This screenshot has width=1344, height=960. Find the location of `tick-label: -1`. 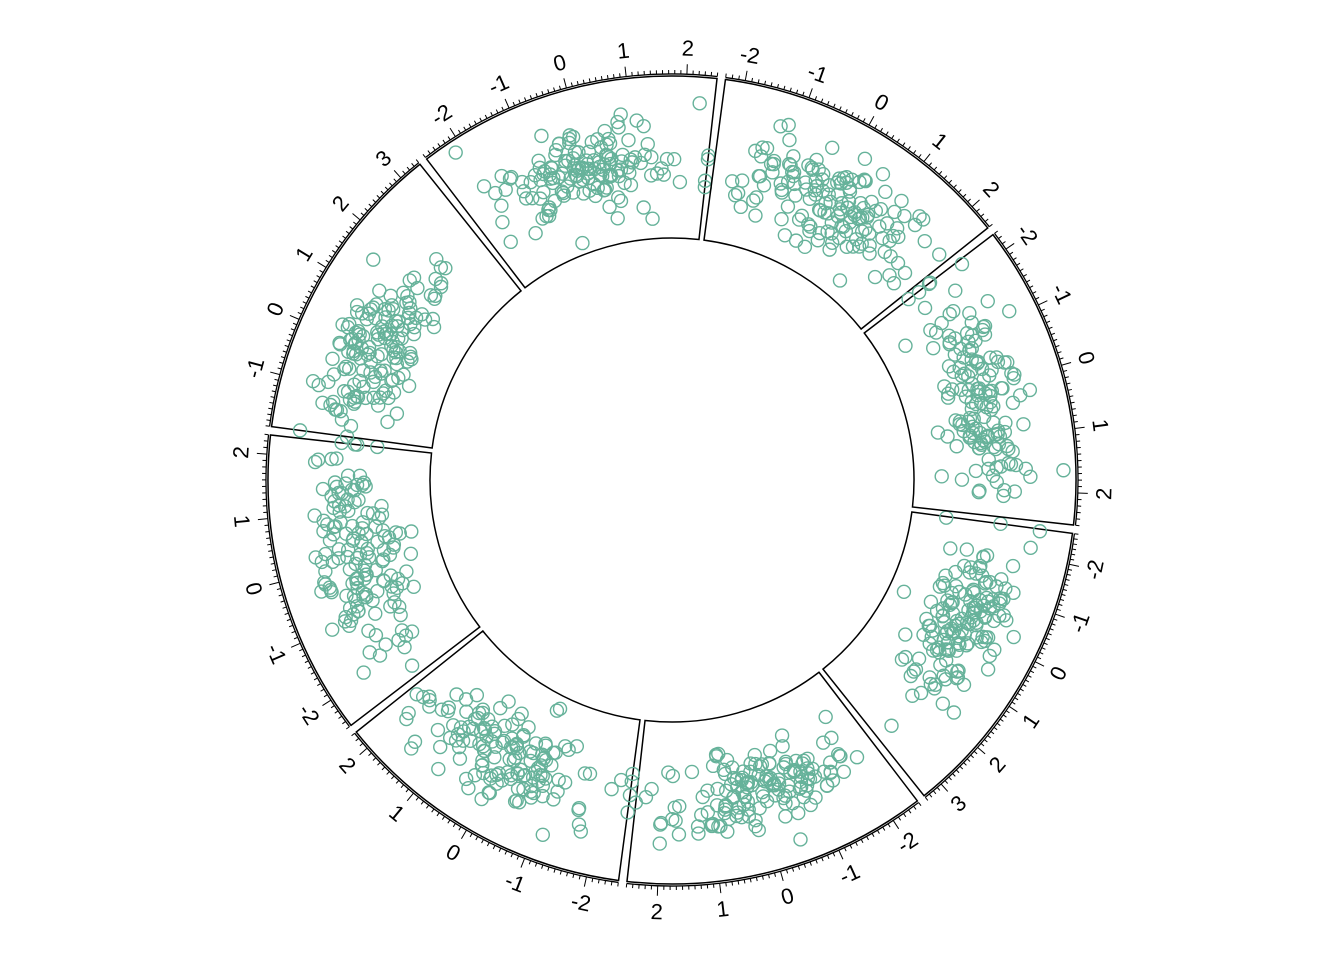

tick-label: -1 is located at coordinates (1061, 294).